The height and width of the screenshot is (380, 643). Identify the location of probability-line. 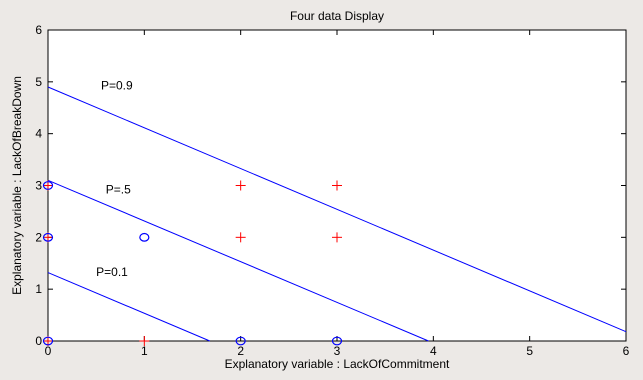
(129, 307).